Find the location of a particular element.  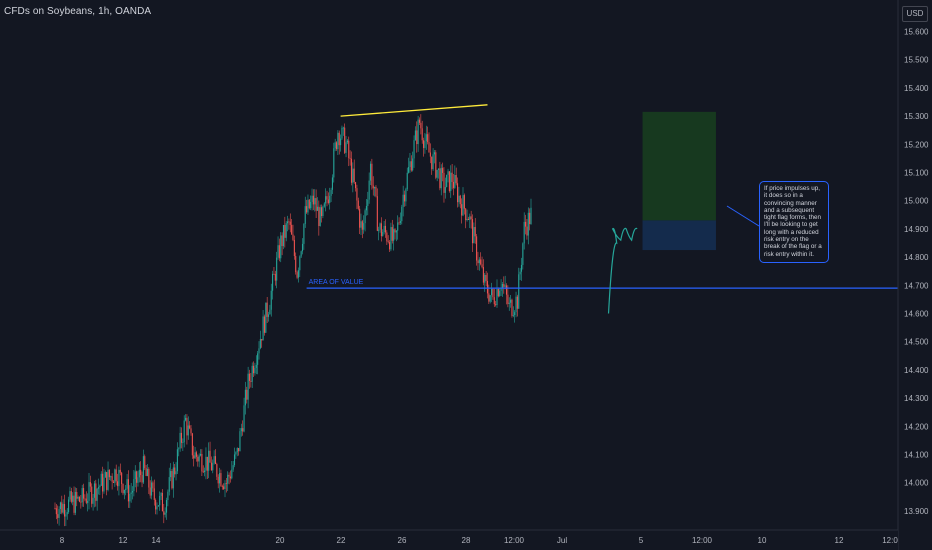

price-tick-label: 15.600 is located at coordinates (916, 32).